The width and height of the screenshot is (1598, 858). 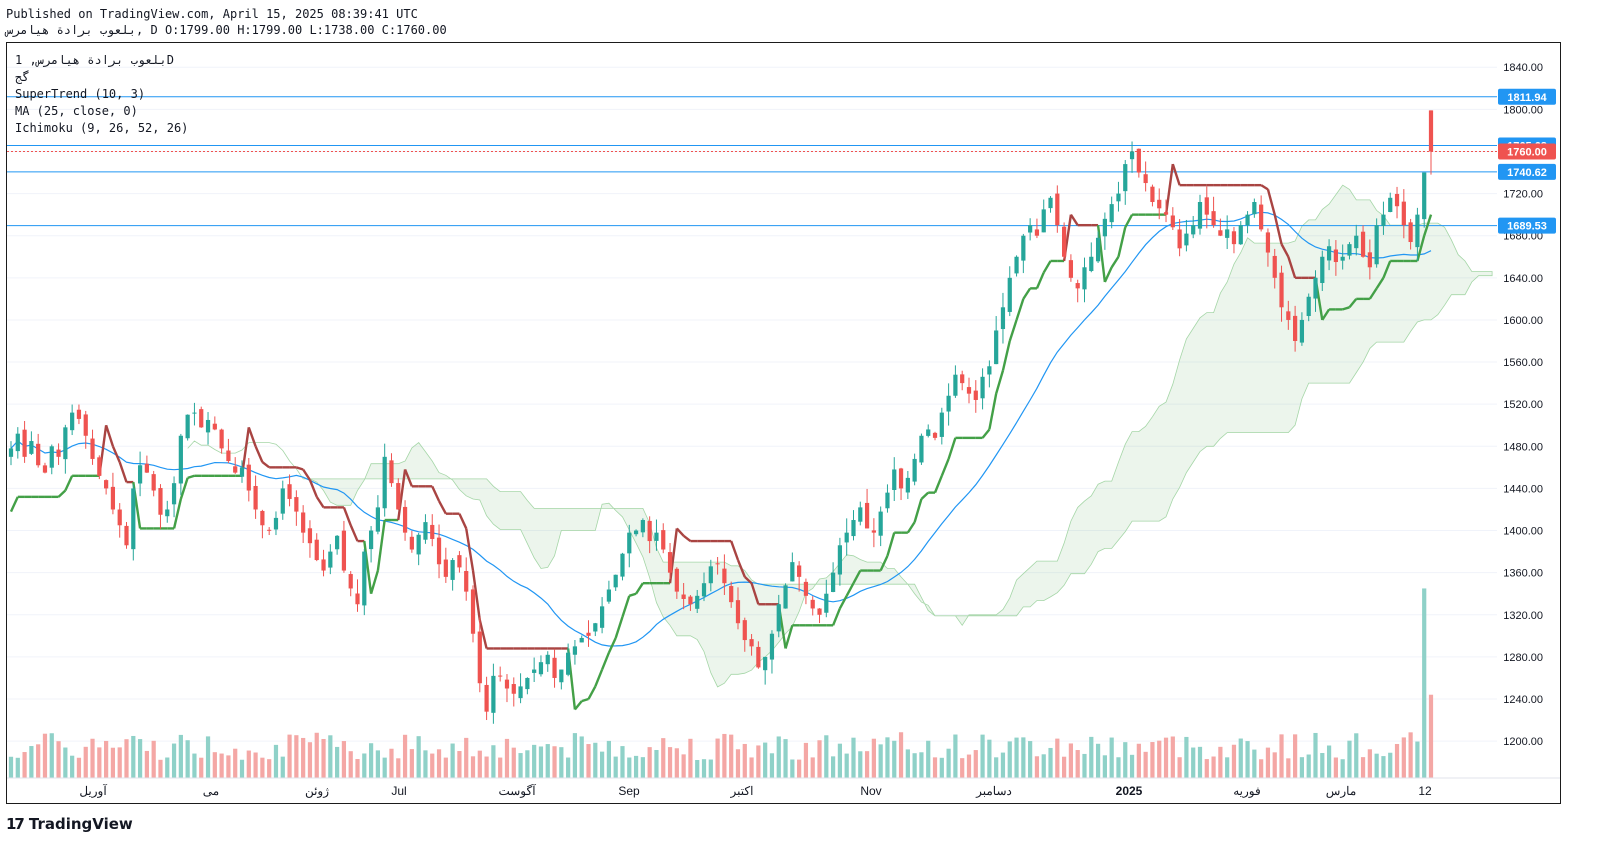 I want to click on y-tick-label: 1800.00, so click(x=1523, y=110).